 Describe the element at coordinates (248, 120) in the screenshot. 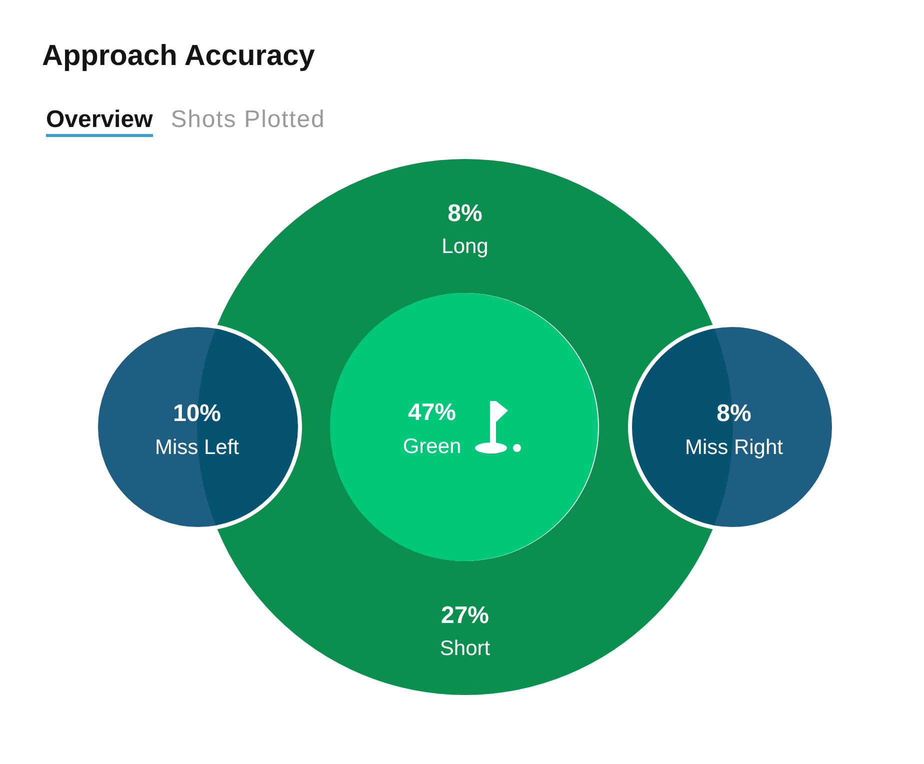

I see `text: Shots Plotted` at that location.